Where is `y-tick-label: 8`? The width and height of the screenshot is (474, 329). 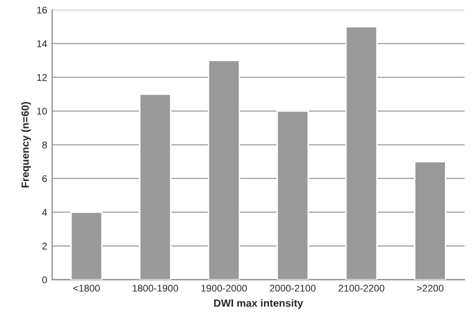
y-tick-label: 8 is located at coordinates (44, 144).